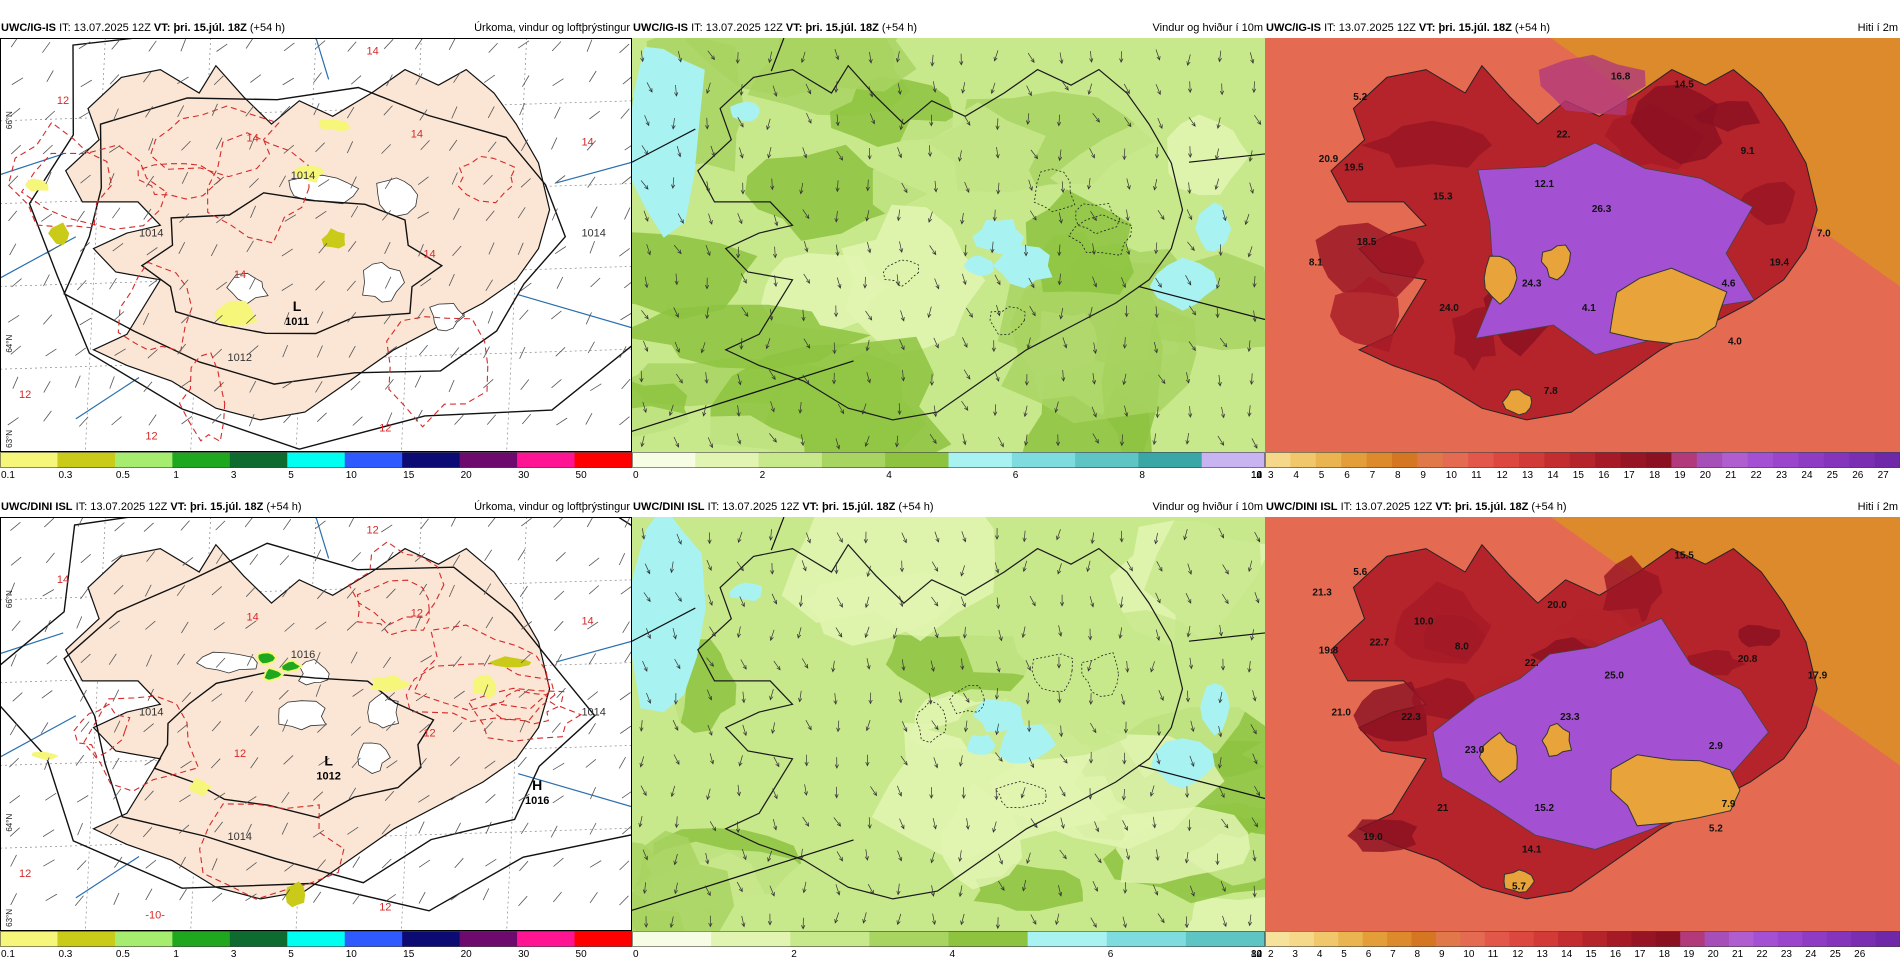  I want to click on field-name: Vindur og hviður í 10m, so click(1207, 507).